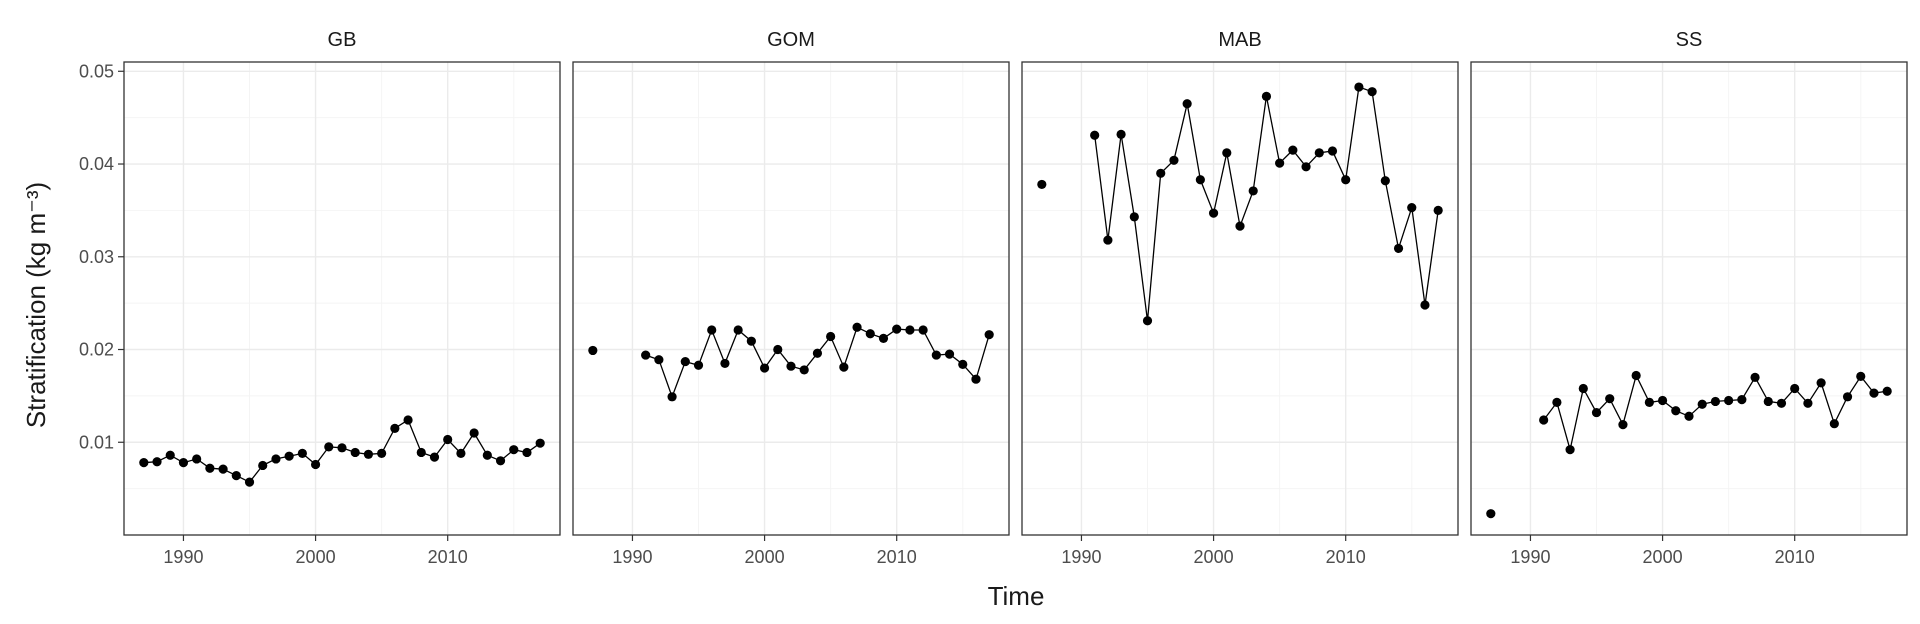 This screenshot has height=624, width=1920. I want to click on y-tick-label: 0.04, so click(96, 164).